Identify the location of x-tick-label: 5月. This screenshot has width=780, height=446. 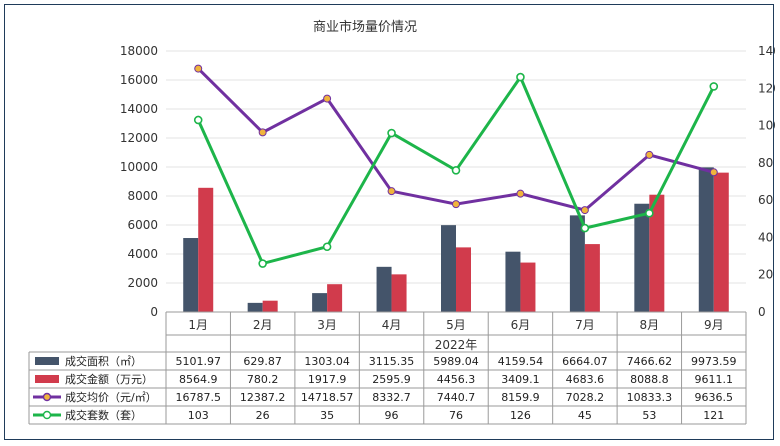
(456, 325).